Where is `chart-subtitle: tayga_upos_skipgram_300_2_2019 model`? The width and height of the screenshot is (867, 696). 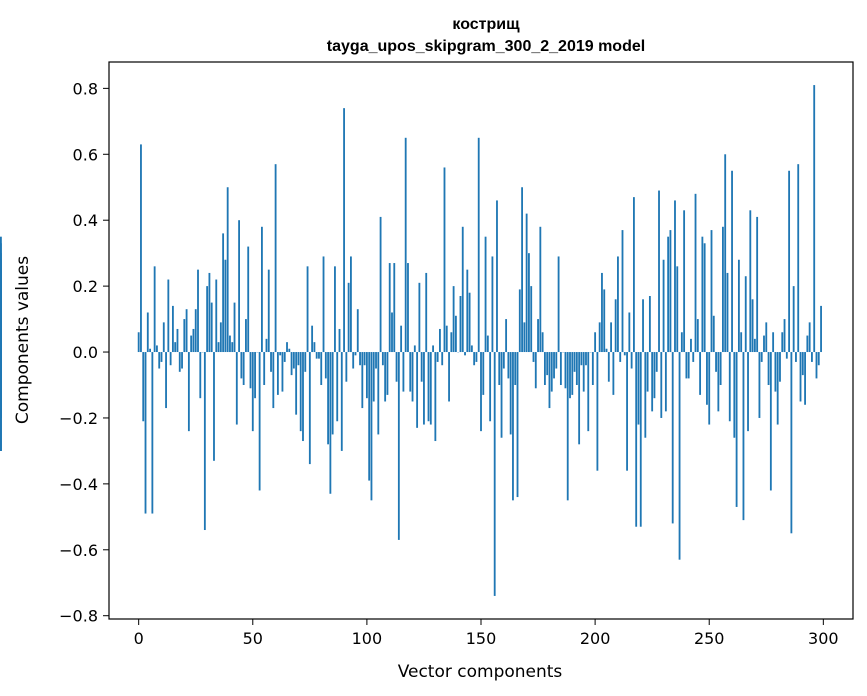 chart-subtitle: tayga_upos_skipgram_300_2_2019 model is located at coordinates (486, 46).